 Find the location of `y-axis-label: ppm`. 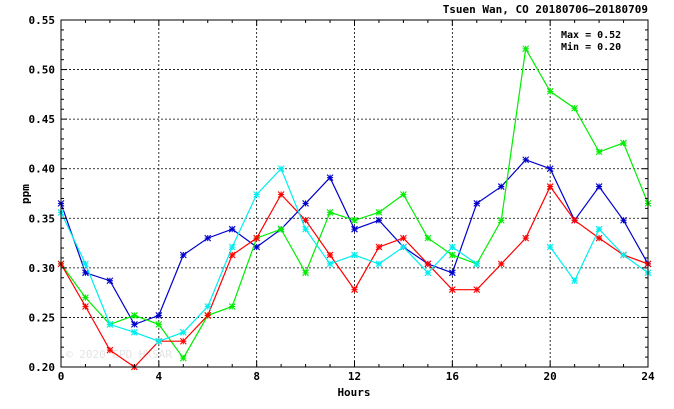

y-axis-label: ppm is located at coordinates (25, 194).